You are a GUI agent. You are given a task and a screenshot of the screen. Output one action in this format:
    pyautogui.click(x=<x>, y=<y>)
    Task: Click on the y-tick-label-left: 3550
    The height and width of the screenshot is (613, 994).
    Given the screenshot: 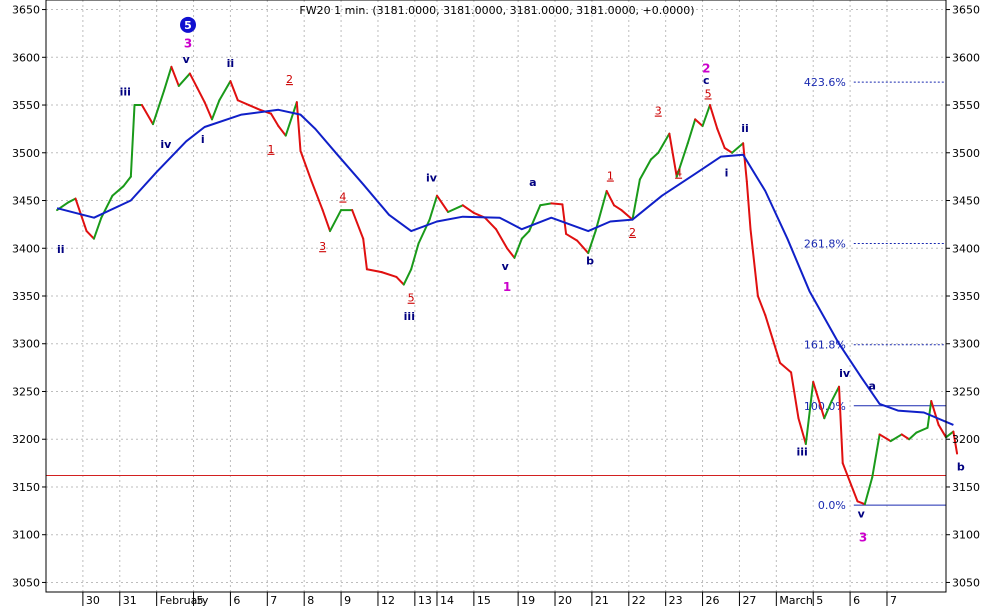 What is the action you would take?
    pyautogui.click(x=26, y=105)
    